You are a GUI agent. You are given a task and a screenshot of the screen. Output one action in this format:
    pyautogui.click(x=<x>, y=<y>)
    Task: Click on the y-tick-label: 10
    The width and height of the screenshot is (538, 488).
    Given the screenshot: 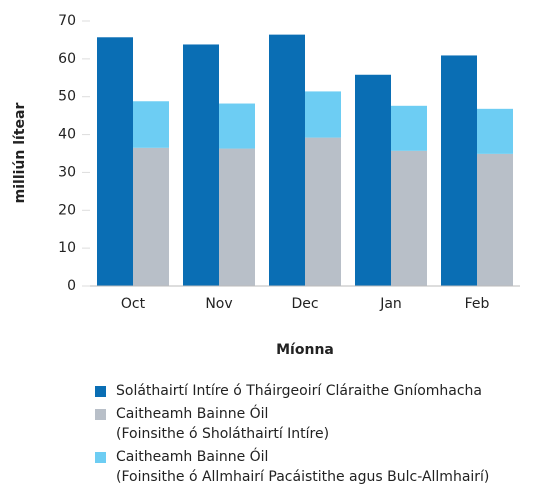 What is the action you would take?
    pyautogui.click(x=67, y=248)
    